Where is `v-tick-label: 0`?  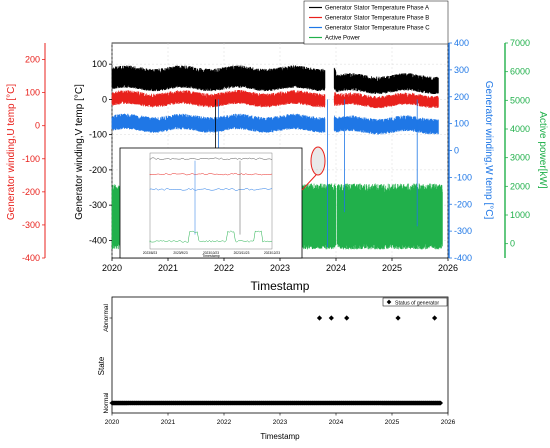 v-tick-label: 0 is located at coordinates (104, 99).